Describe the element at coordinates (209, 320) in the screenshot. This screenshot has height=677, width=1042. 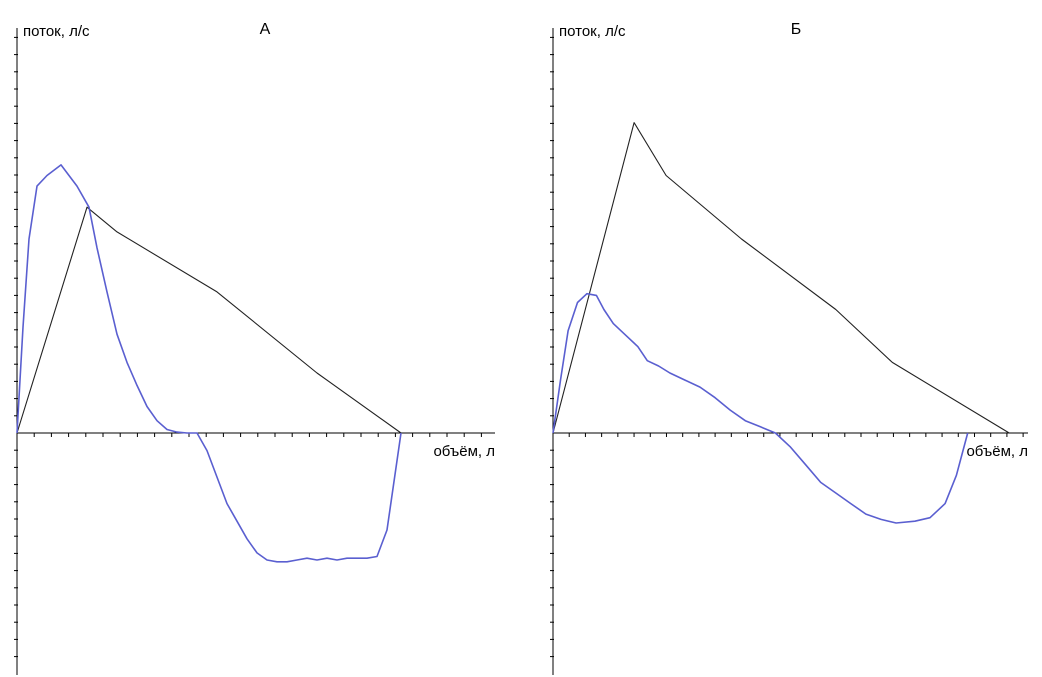
I see `series-line-black` at that location.